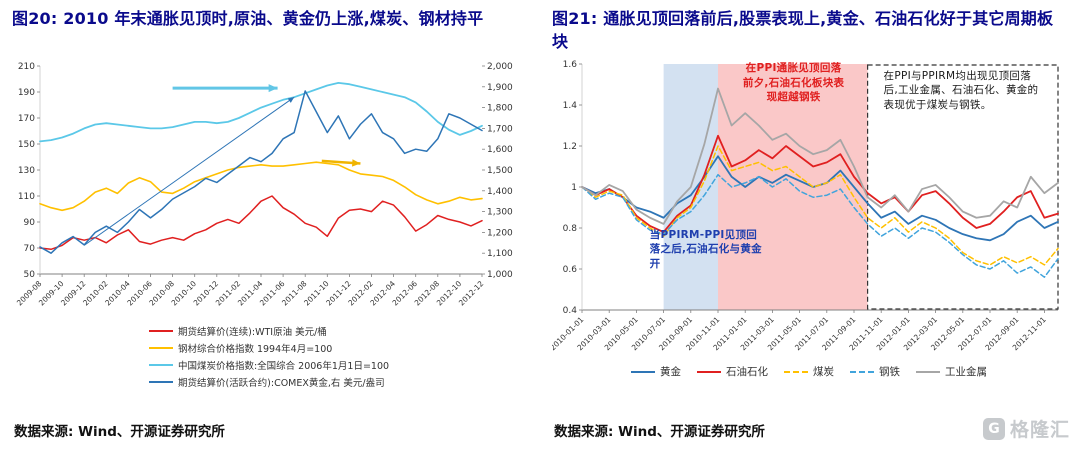 The image size is (1080, 450). Describe the element at coordinates (793, 83) in the screenshot. I see `chart-annotation-pink-note: 在PPI通胀见顶回落前夕,石油石化板块表现超越钢铁` at that location.